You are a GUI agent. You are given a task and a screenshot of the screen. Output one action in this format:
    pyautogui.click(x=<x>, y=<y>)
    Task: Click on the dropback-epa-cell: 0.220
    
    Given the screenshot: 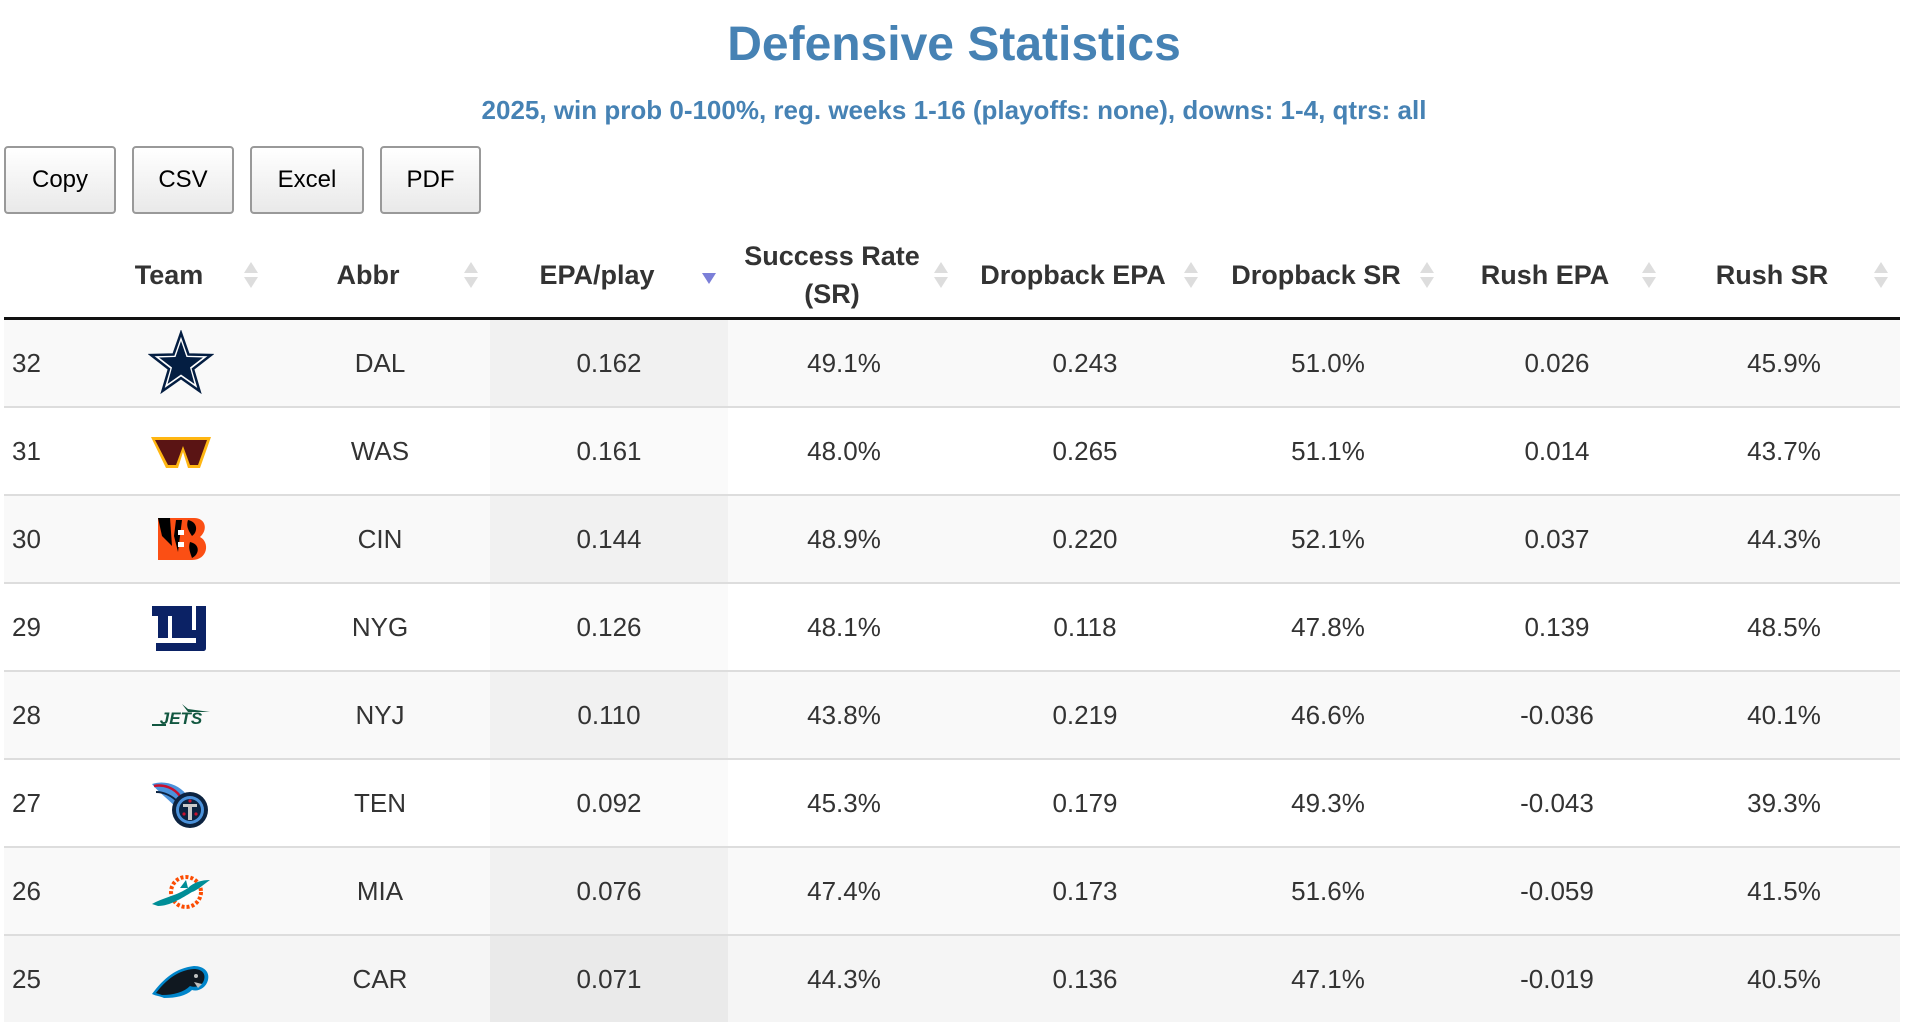 What is the action you would take?
    pyautogui.click(x=1085, y=538)
    